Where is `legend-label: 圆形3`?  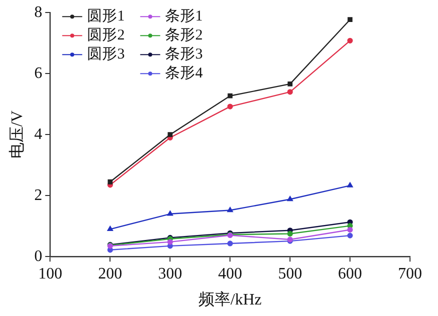
legend-label: 圆形3 is located at coordinates (106, 54).